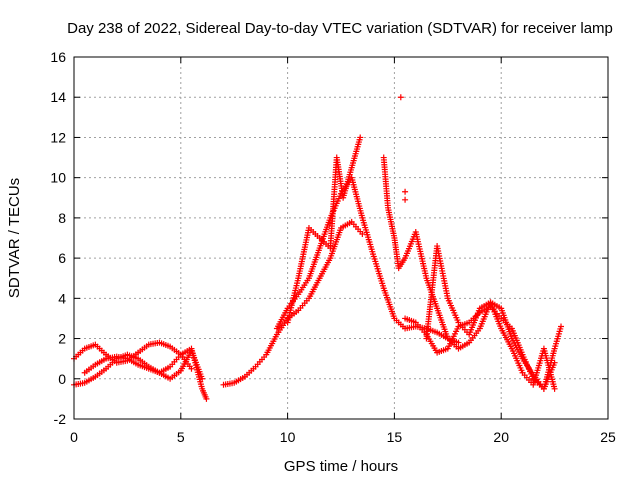 The width and height of the screenshot is (640, 480). What do you see at coordinates (395, 437) in the screenshot?
I see `x-tick-label: 15` at bounding box center [395, 437].